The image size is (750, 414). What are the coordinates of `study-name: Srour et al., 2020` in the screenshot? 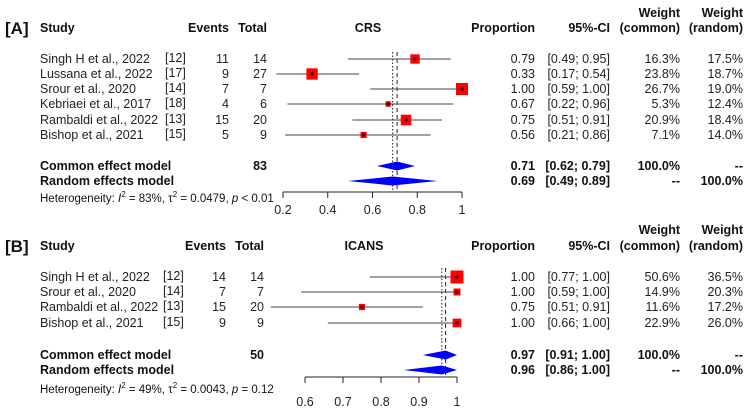 It's located at (88, 292).